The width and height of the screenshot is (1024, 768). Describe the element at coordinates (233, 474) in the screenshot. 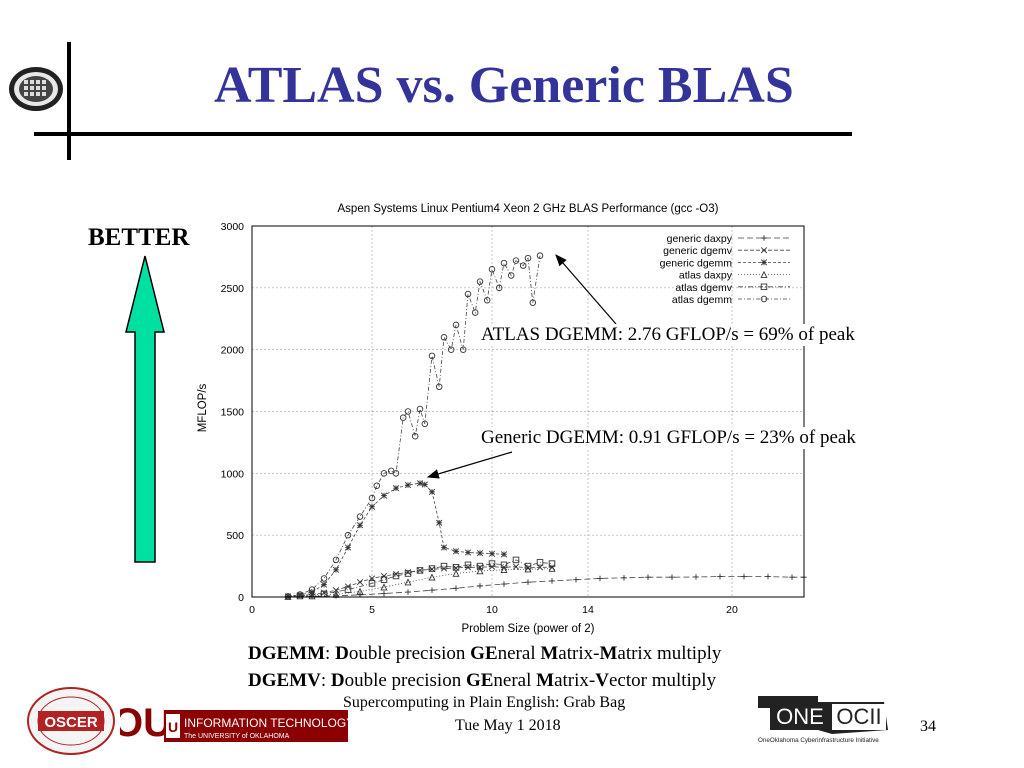

I see `y-tick-label: 1000` at that location.